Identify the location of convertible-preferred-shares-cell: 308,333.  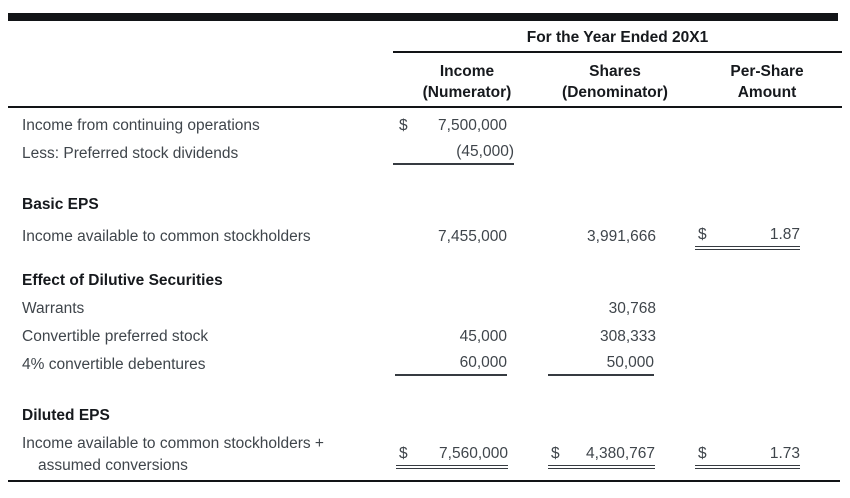
(602, 337).